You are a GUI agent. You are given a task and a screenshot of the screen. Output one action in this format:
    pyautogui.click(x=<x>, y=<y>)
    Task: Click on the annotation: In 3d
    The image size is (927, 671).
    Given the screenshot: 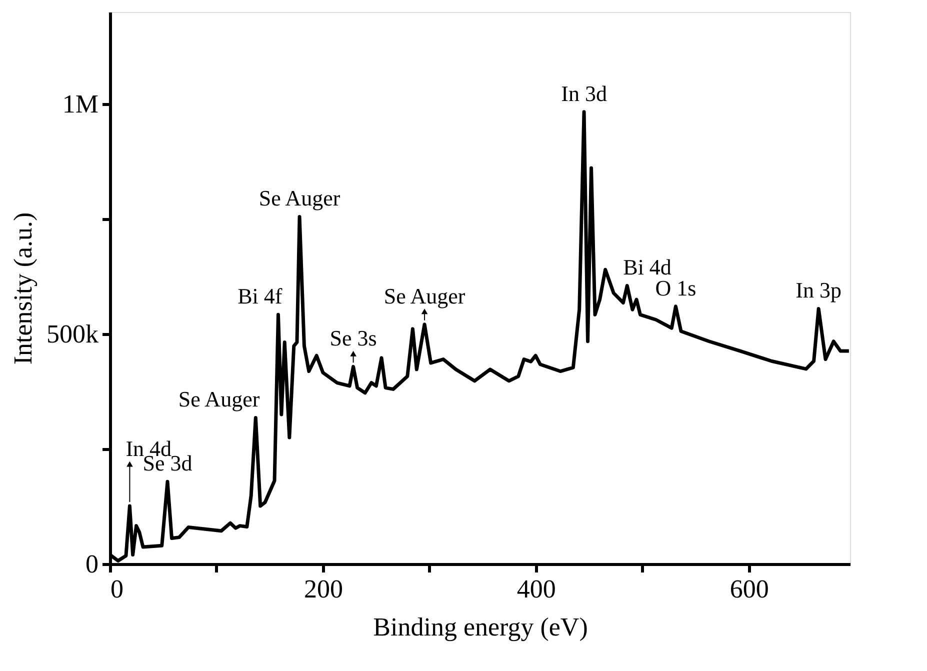 What is the action you would take?
    pyautogui.click(x=584, y=93)
    